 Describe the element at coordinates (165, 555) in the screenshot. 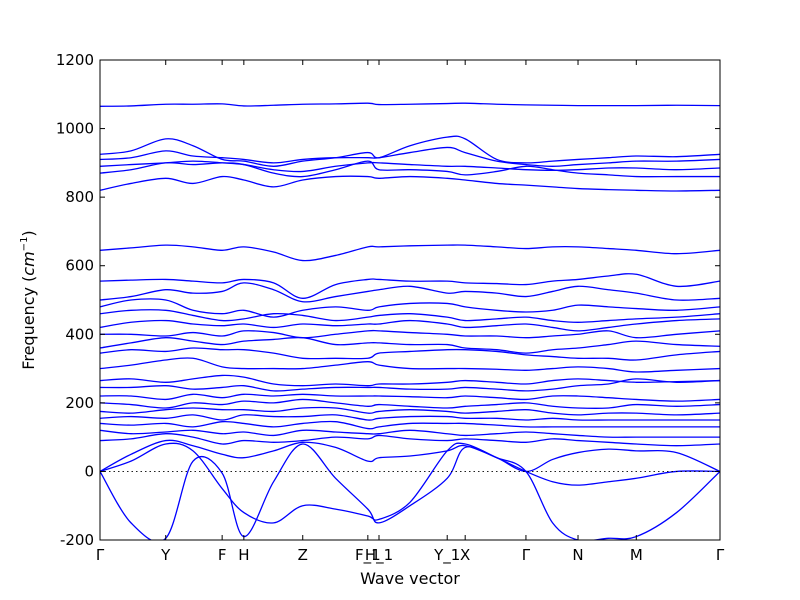

I see `x-tick-label: Y` at that location.